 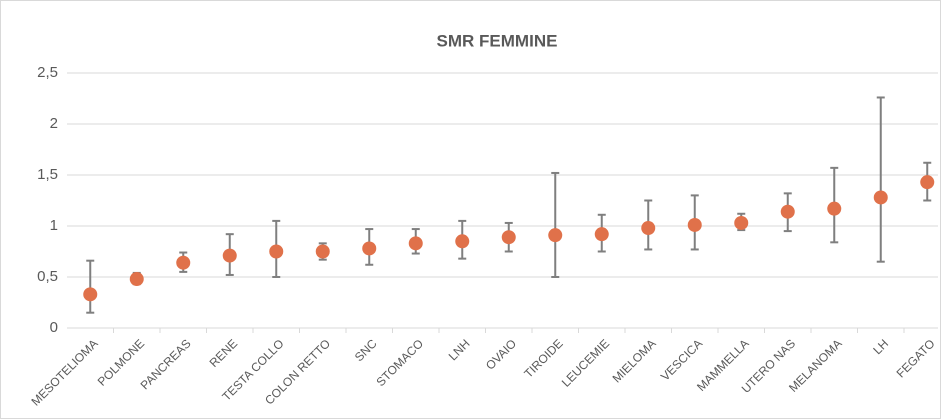 What do you see at coordinates (47, 174) in the screenshot?
I see `y-tick-label: 1,5` at bounding box center [47, 174].